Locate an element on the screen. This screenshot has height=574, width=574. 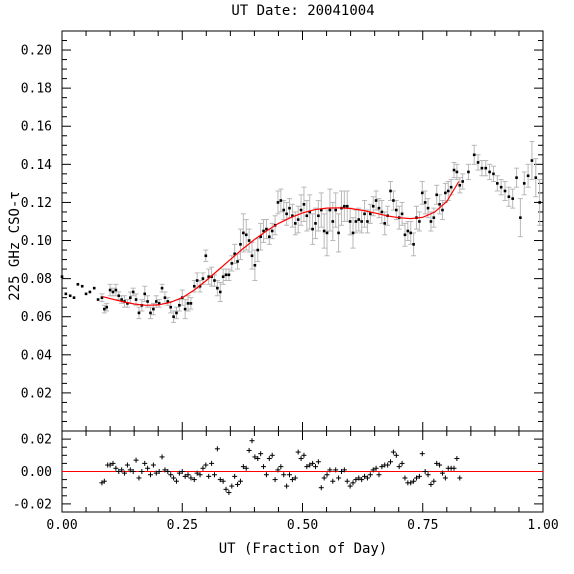
y-tick-label: 0.12 is located at coordinates (36, 203).